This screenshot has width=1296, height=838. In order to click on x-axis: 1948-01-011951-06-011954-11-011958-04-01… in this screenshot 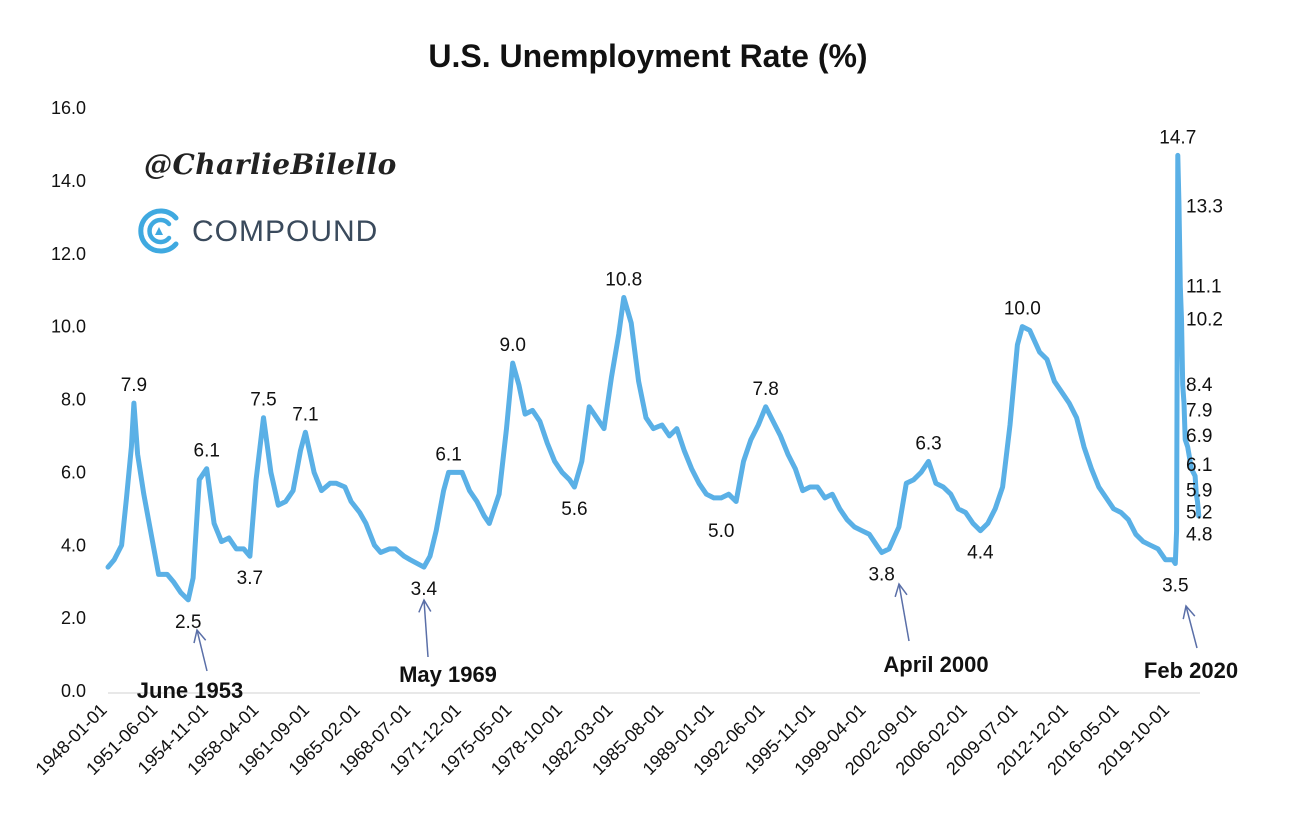, I will do `click(616, 735)`.